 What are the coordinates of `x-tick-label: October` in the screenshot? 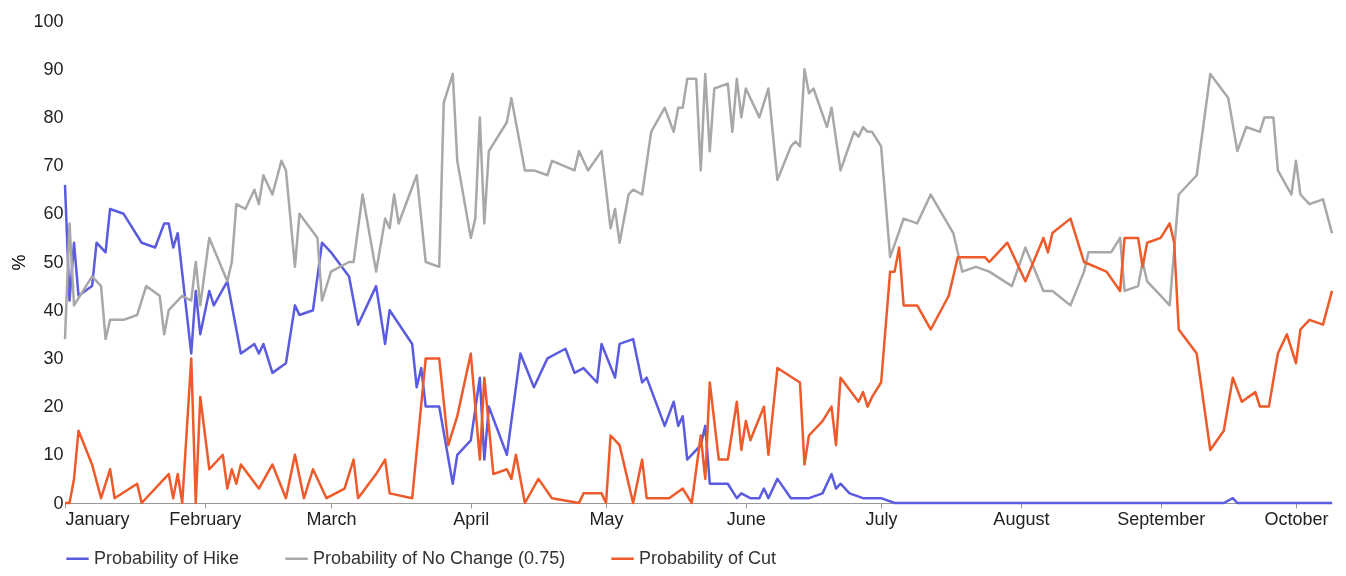 It's located at (1296, 518).